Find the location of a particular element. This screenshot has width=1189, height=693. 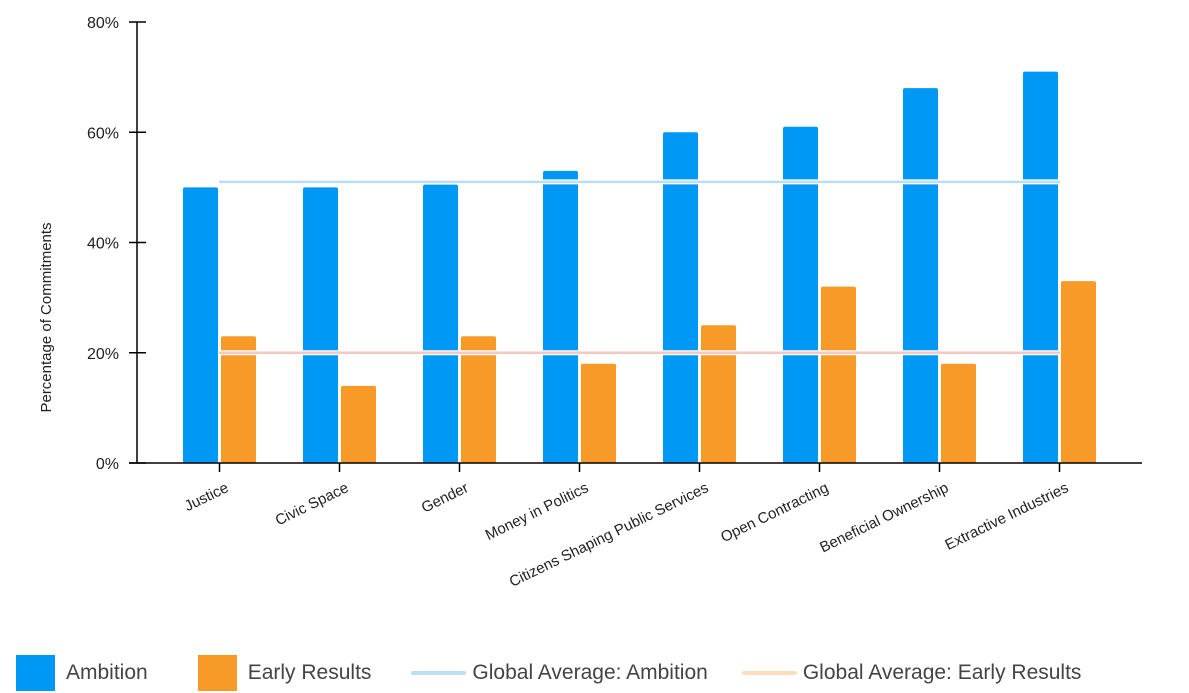

legend: Ambition Early Results Global Average is located at coordinates (596, 673).